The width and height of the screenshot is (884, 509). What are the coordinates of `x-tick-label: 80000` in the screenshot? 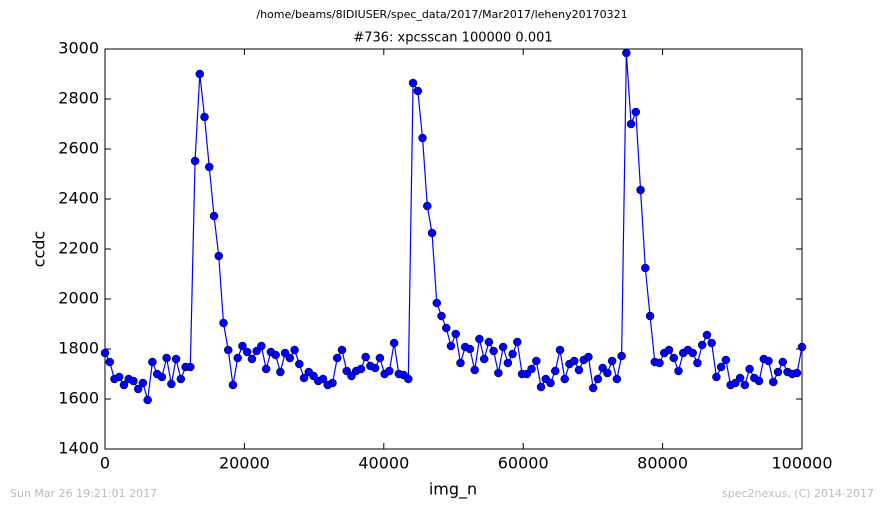 It's located at (662, 463).